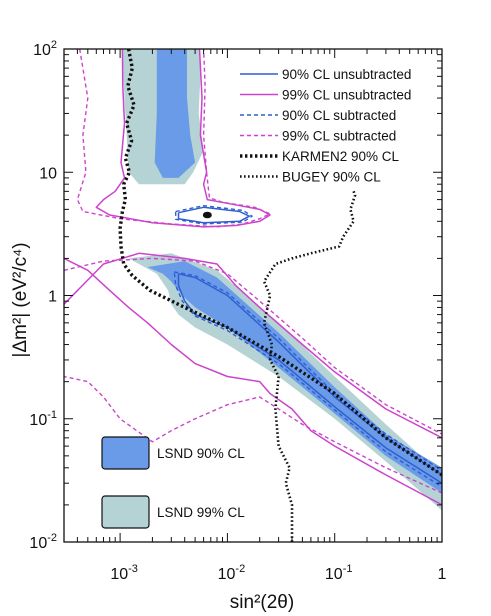 Image resolution: width=491 pixels, height=616 pixels. I want to click on legend-box-lsnd-90-cl, so click(125, 453).